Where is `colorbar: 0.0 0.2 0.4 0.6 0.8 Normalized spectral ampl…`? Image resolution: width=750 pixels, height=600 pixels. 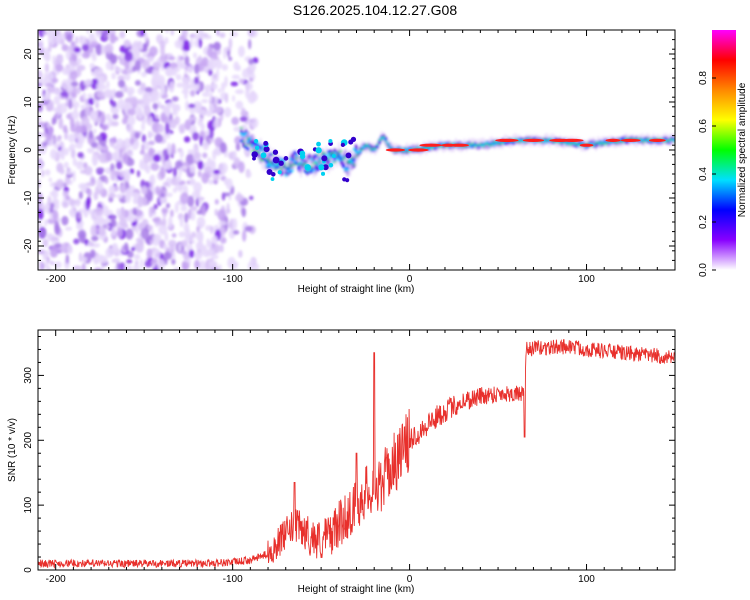 colorbar: 0.0 0.2 0.4 0.6 0.8 Normalized spectral ampl… is located at coordinates (723, 153).